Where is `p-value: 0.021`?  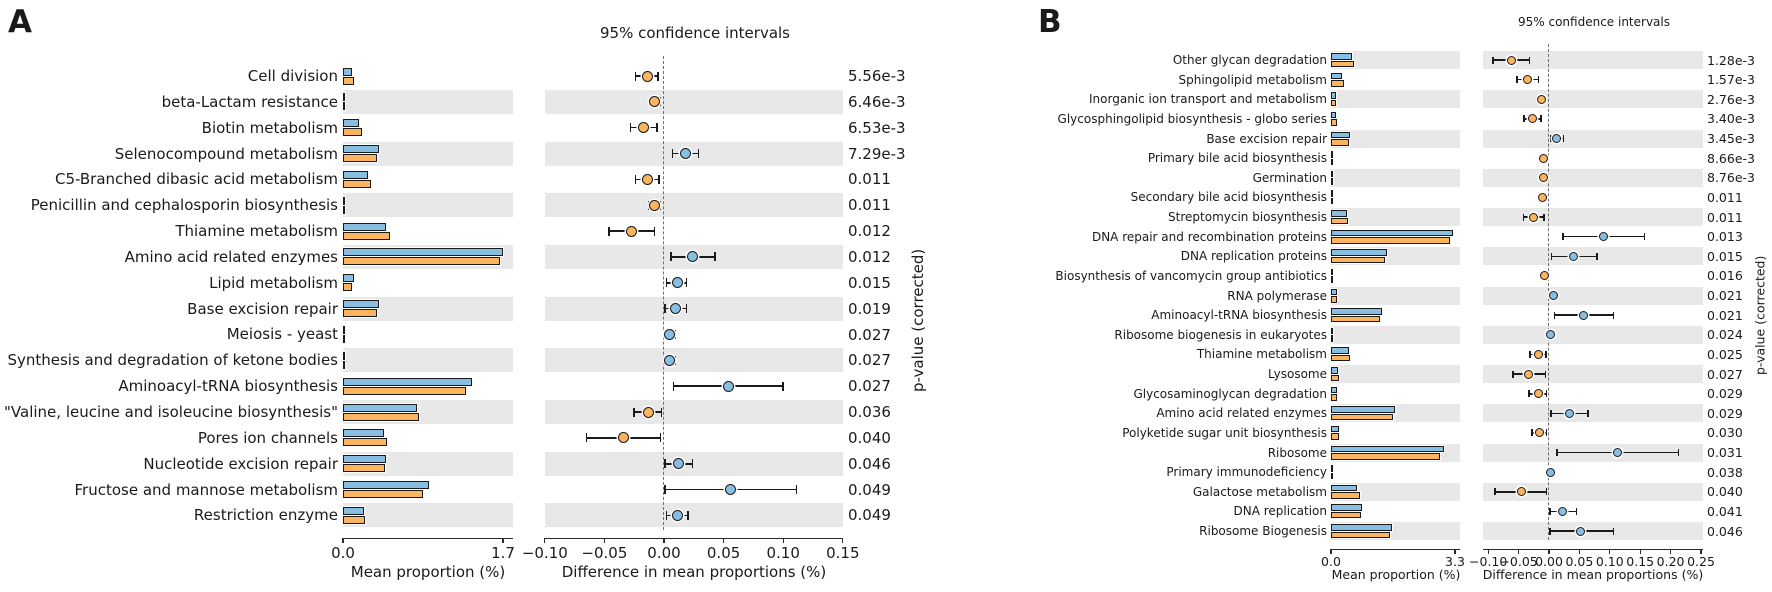
p-value: 0.021 is located at coordinates (1725, 296).